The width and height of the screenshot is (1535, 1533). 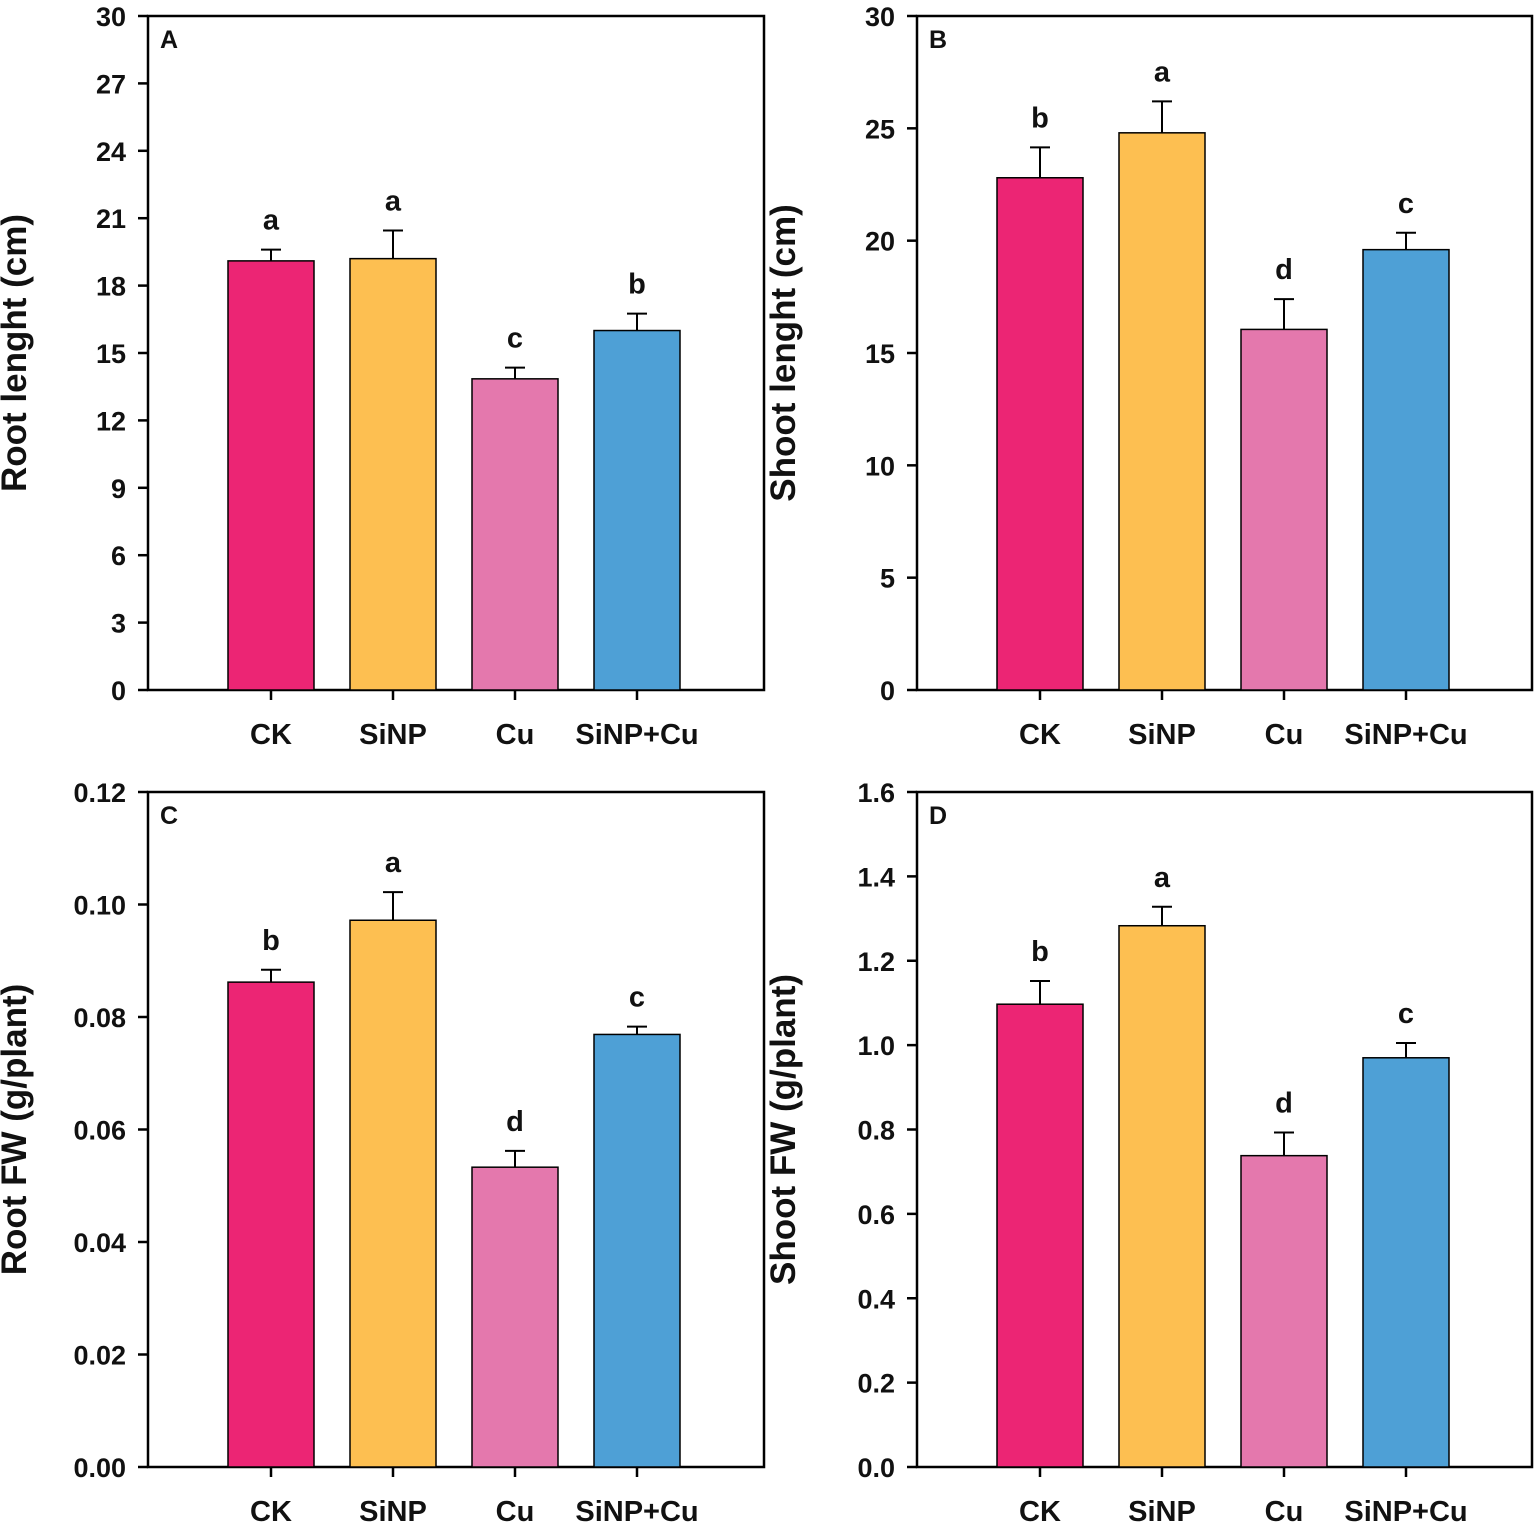 What do you see at coordinates (880, 129) in the screenshot?
I see `y-tick-label: 25` at bounding box center [880, 129].